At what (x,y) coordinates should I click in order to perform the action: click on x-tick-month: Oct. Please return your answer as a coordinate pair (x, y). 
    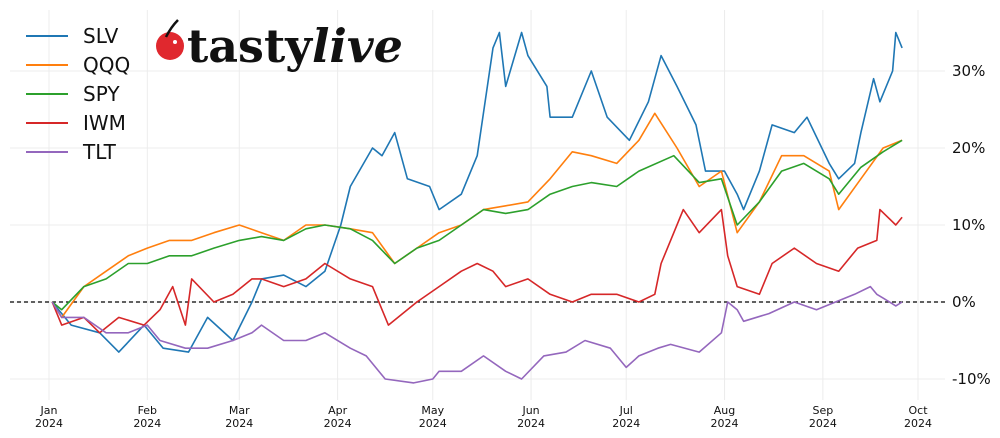
    Looking at the image, I should click on (918, 410).